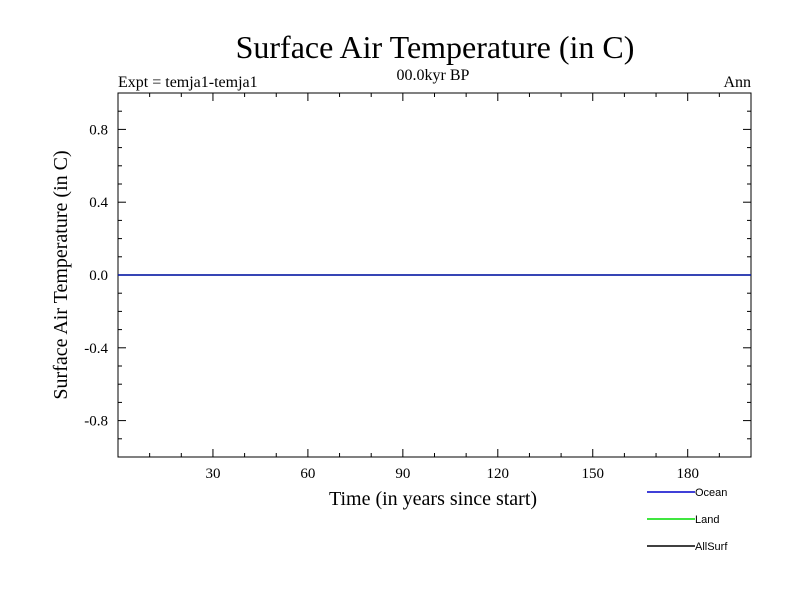 This screenshot has width=800, height=600. Describe the element at coordinates (307, 474) in the screenshot. I see `x-tick-label: 60` at that location.